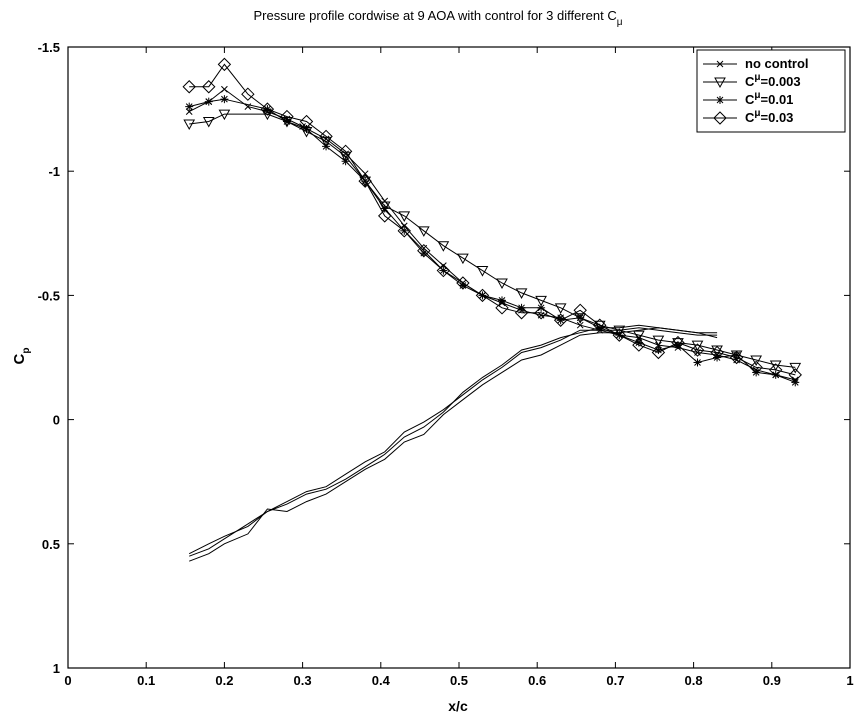 The image size is (857, 717). What do you see at coordinates (56, 420) in the screenshot?
I see `y-tick-label: 0` at bounding box center [56, 420].